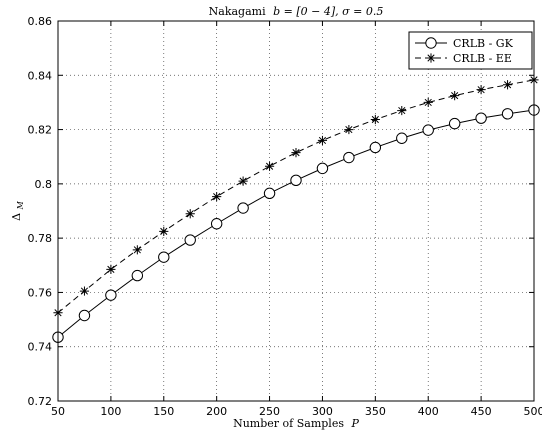  Describe the element at coordinates (288, 423) in the screenshot. I see `x-axis-label-text: Number of Samples` at that location.